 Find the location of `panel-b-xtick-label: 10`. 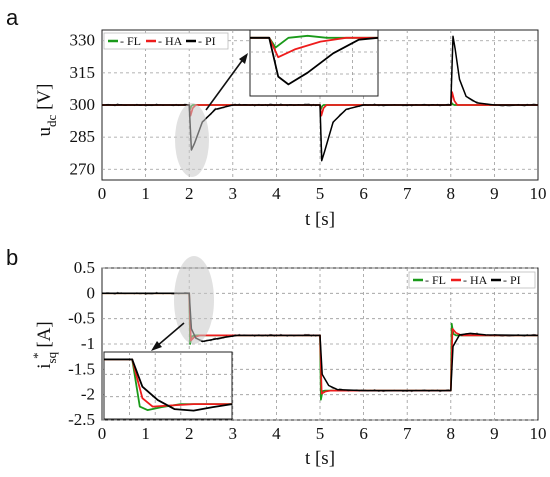

panel-b-xtick-label: 10 is located at coordinates (538, 433).